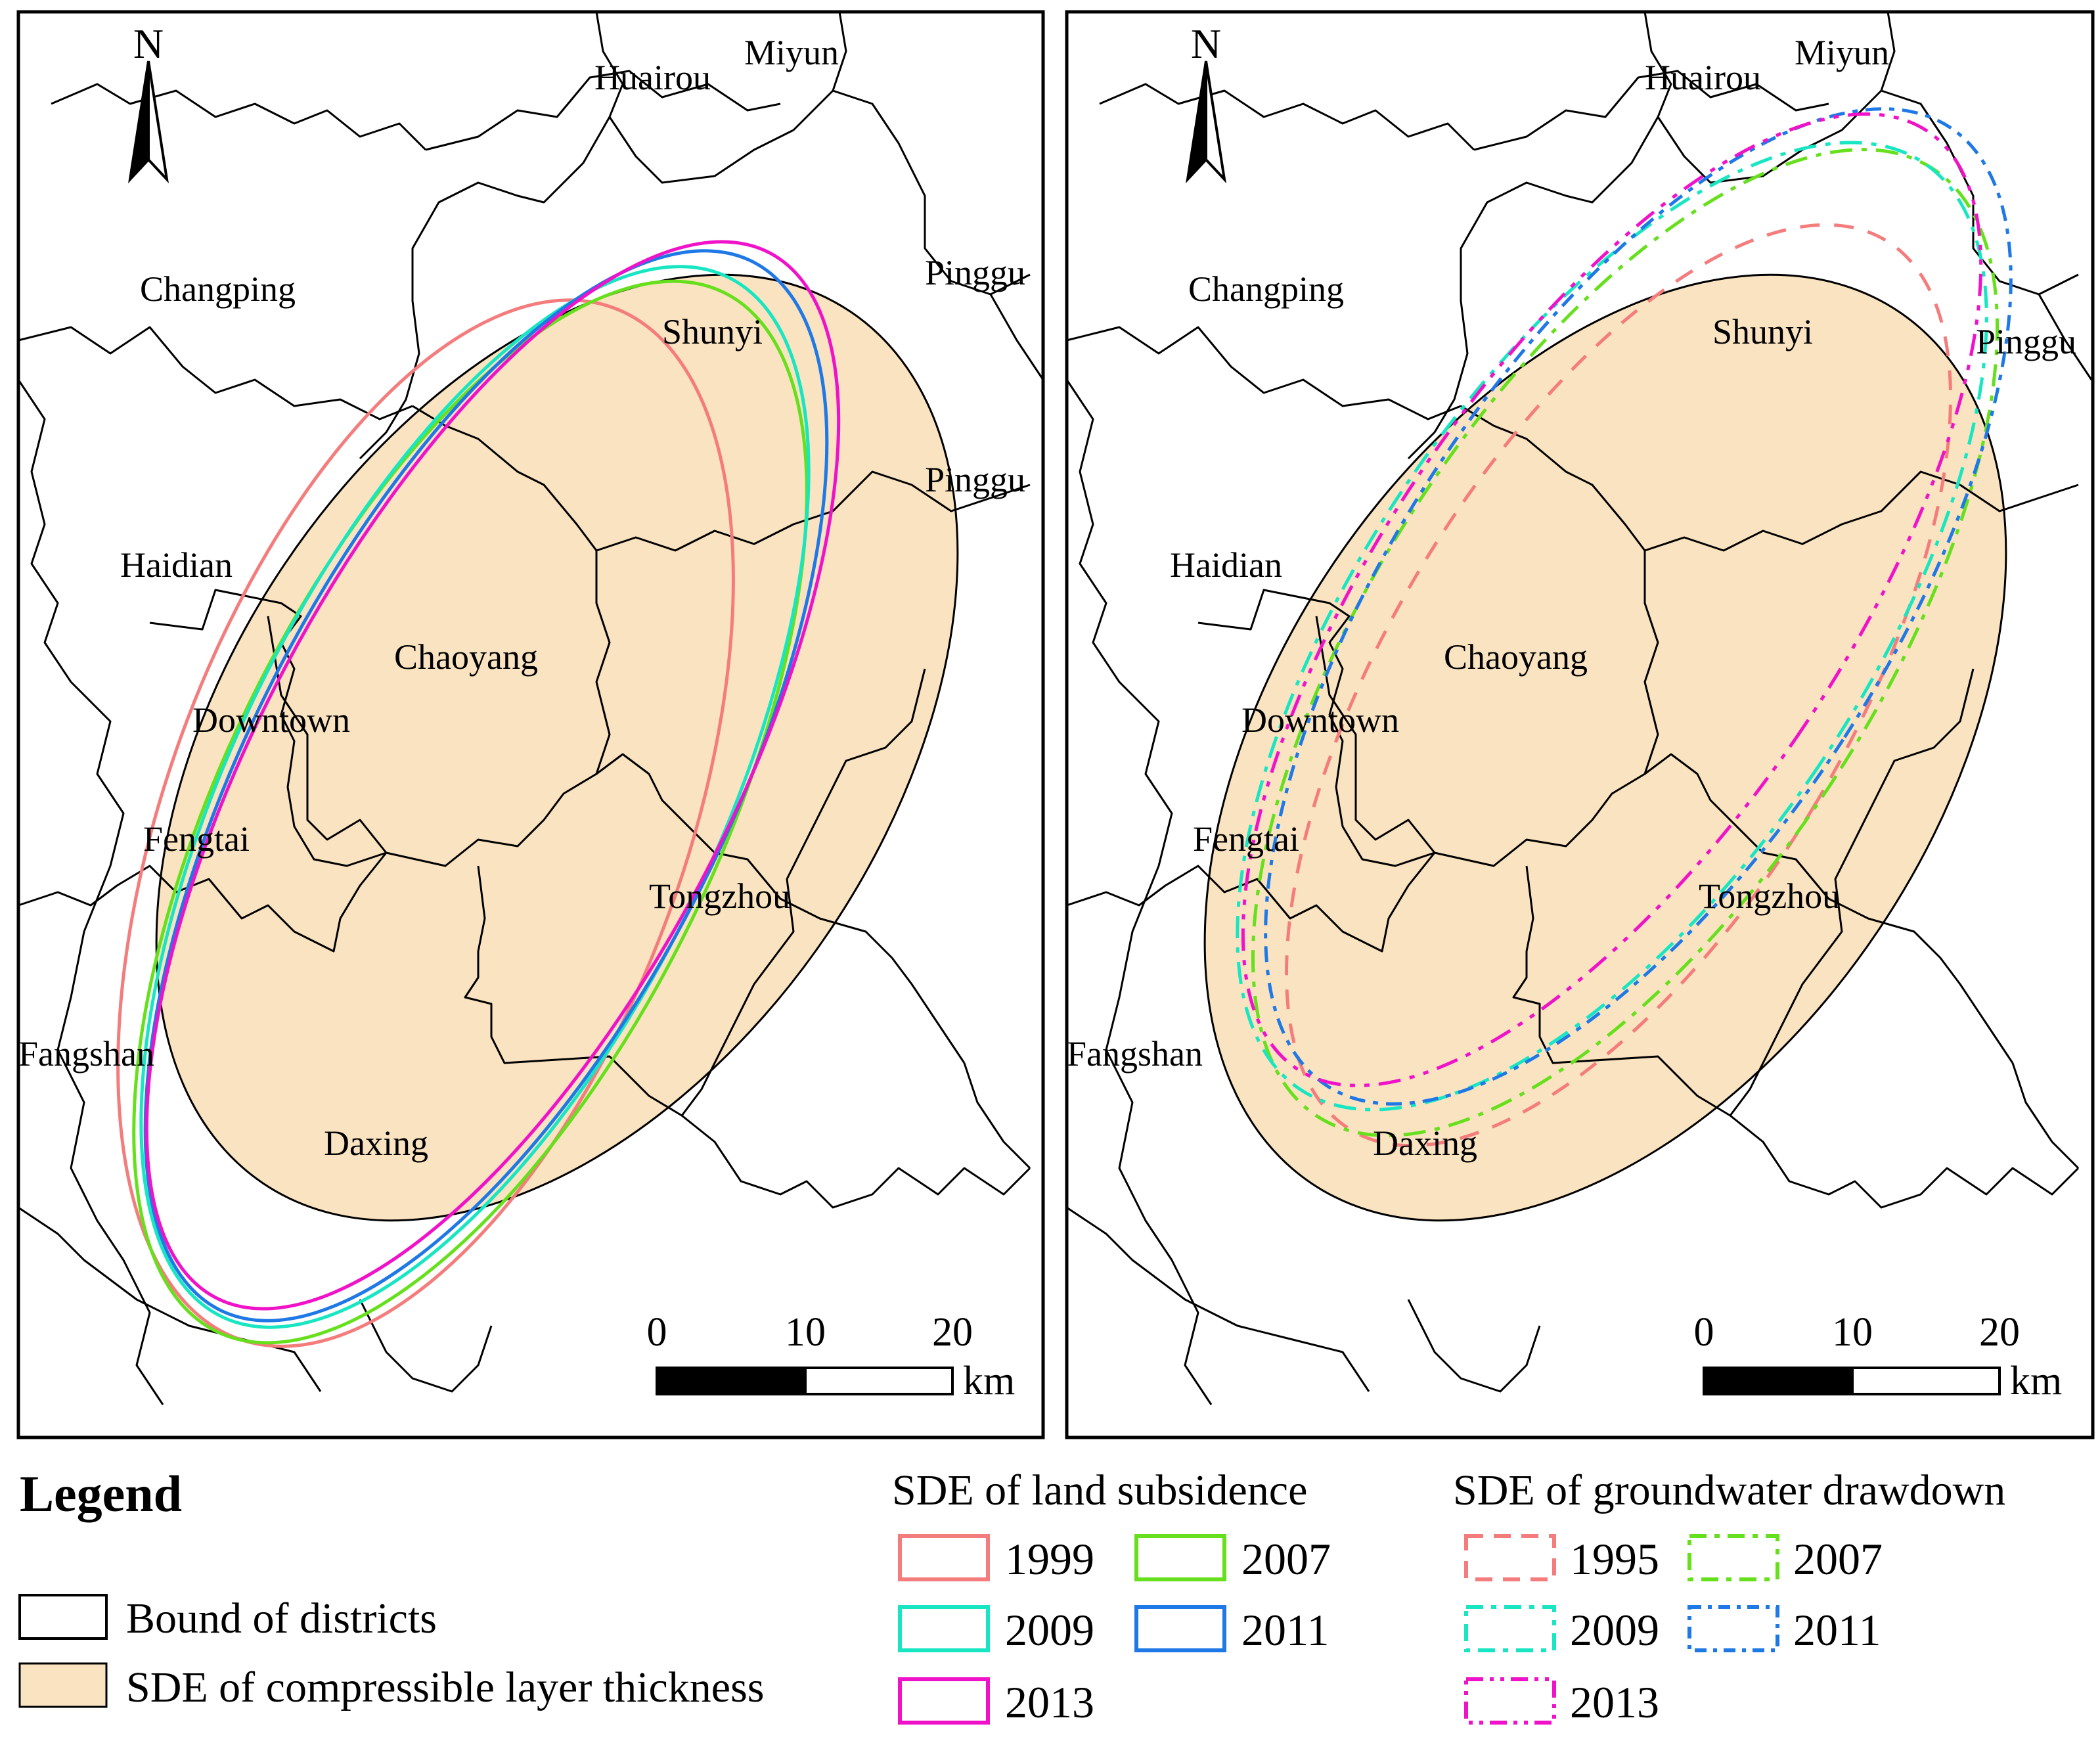 Image resolution: width=2100 pixels, height=1741 pixels. What do you see at coordinates (63, 1617) in the screenshot?
I see `legend-swatch-bound` at bounding box center [63, 1617].